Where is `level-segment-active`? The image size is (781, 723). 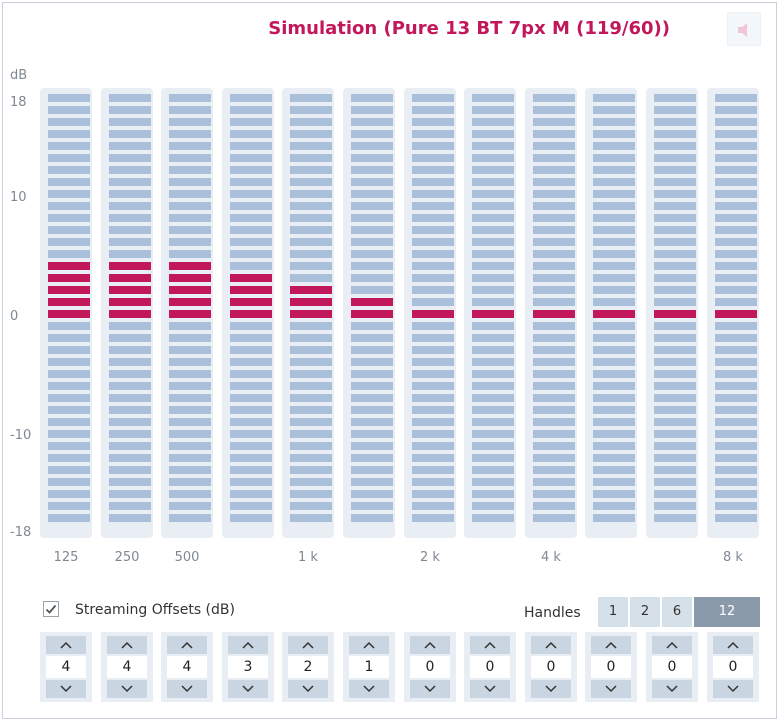
level-segment-active is located at coordinates (69, 302).